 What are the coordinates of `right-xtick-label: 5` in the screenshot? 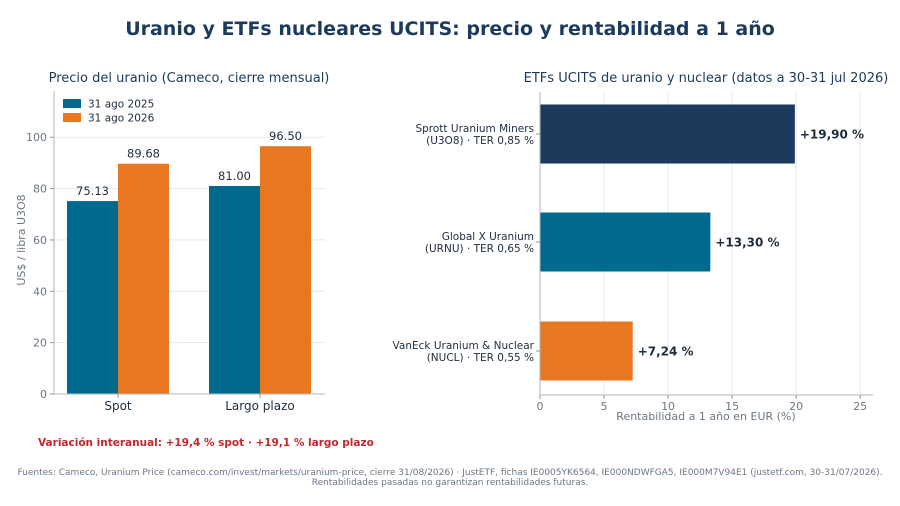 It's located at (604, 406).